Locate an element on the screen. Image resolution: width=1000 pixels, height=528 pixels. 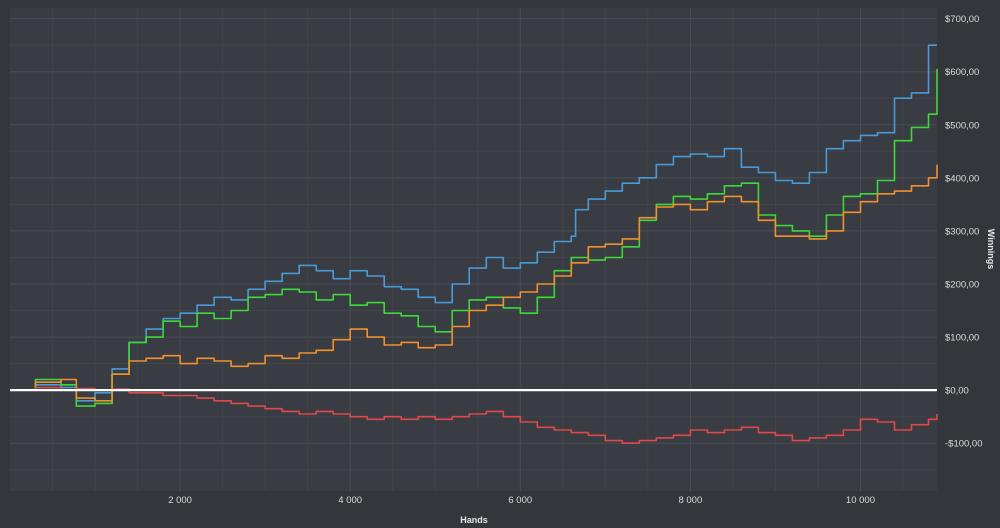
y-tick-label: $500,00 is located at coordinates (962, 125).